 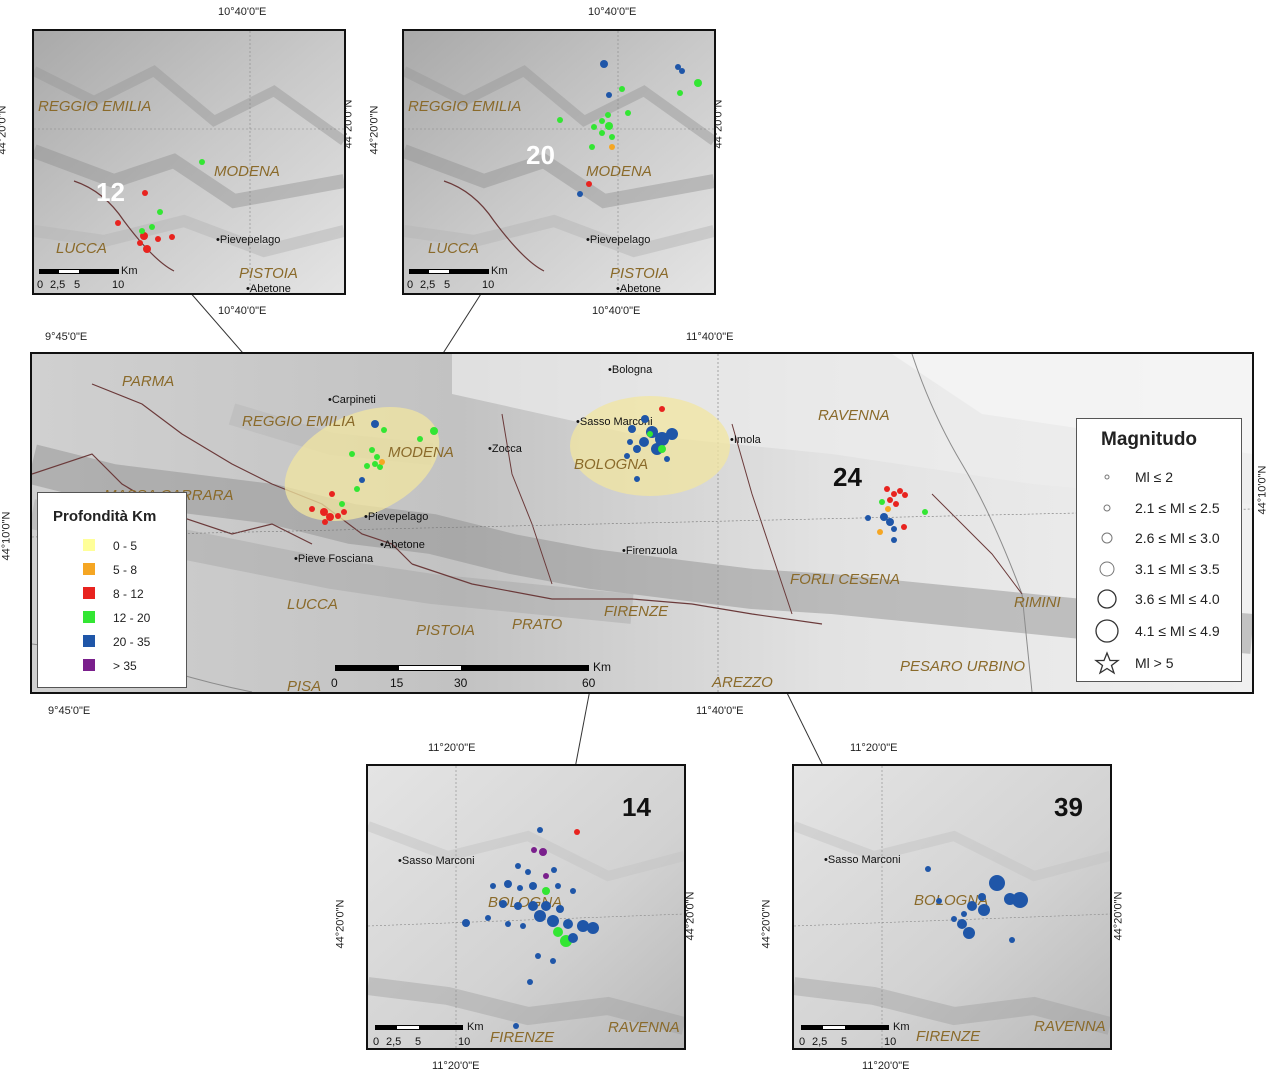 I want to click on star-icon, so click(x=1107, y=663).